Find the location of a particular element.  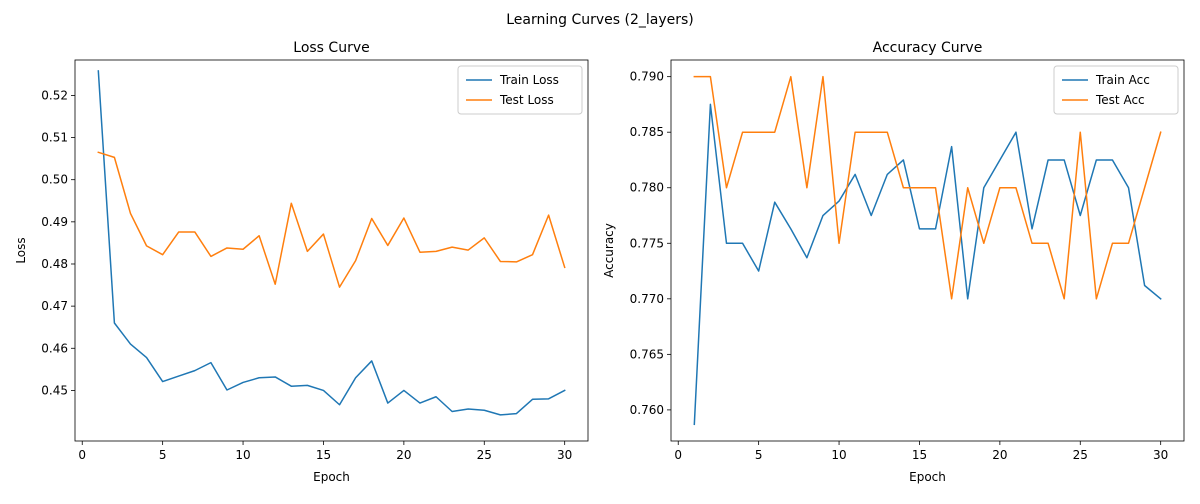

loss-y-tick-label: 0.52 is located at coordinates (54, 95).